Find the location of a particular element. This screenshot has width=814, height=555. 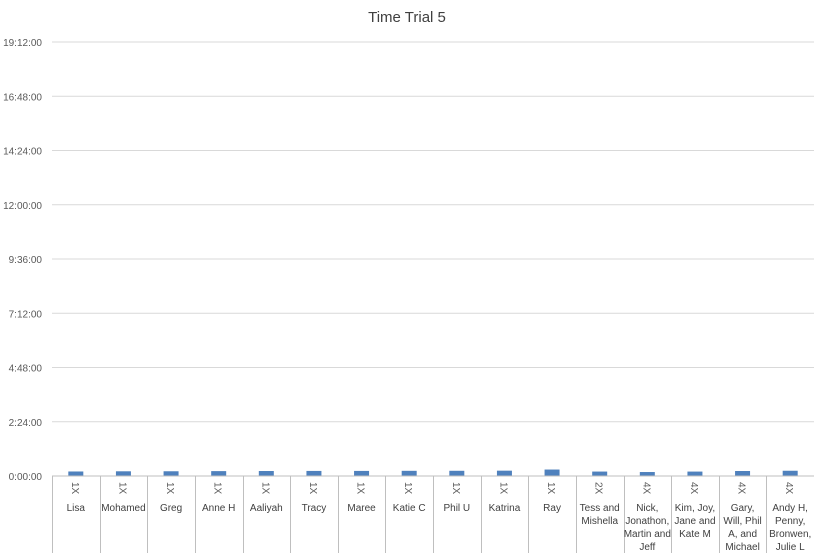

y-tick-label: 2:24:00 is located at coordinates (26, 423).